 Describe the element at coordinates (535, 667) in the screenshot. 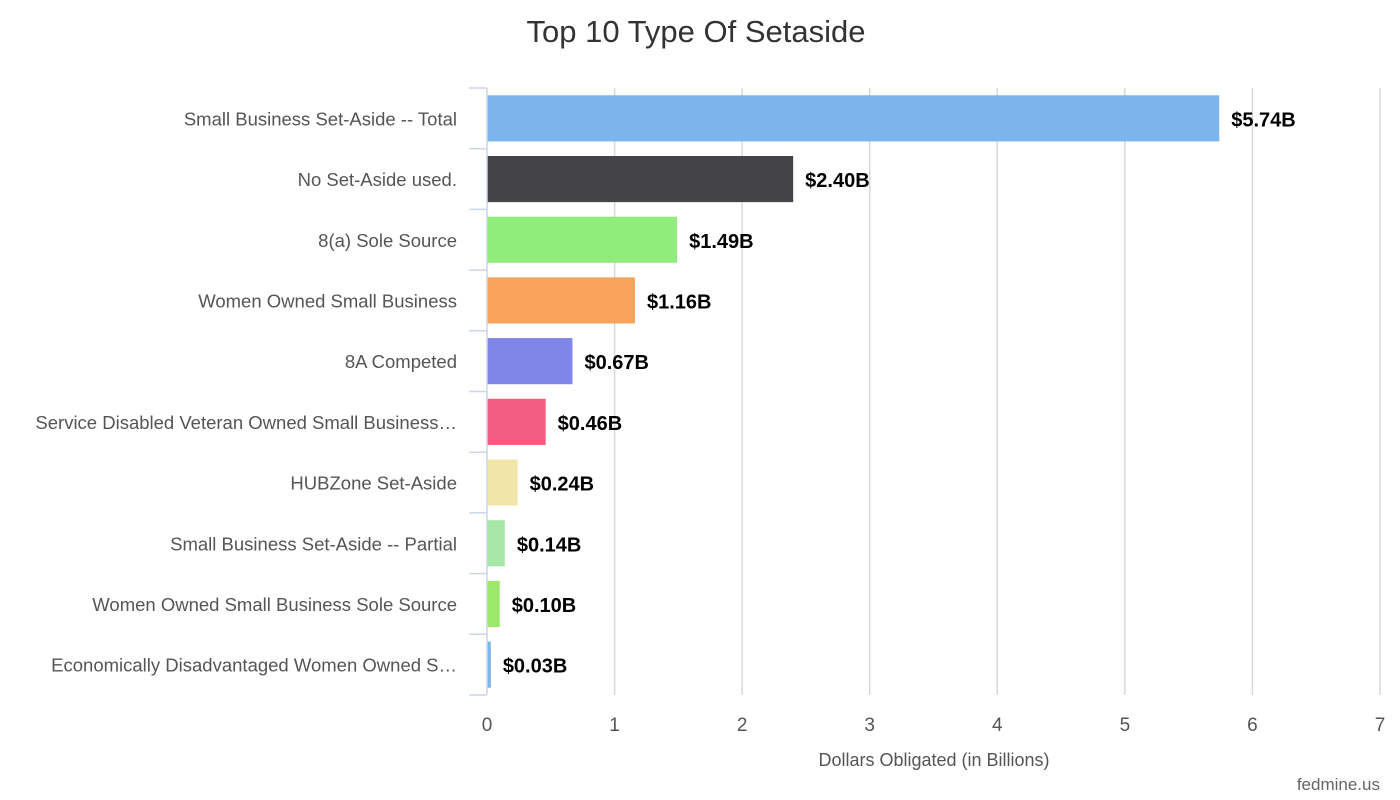

I see `data-label: $0.03B` at that location.